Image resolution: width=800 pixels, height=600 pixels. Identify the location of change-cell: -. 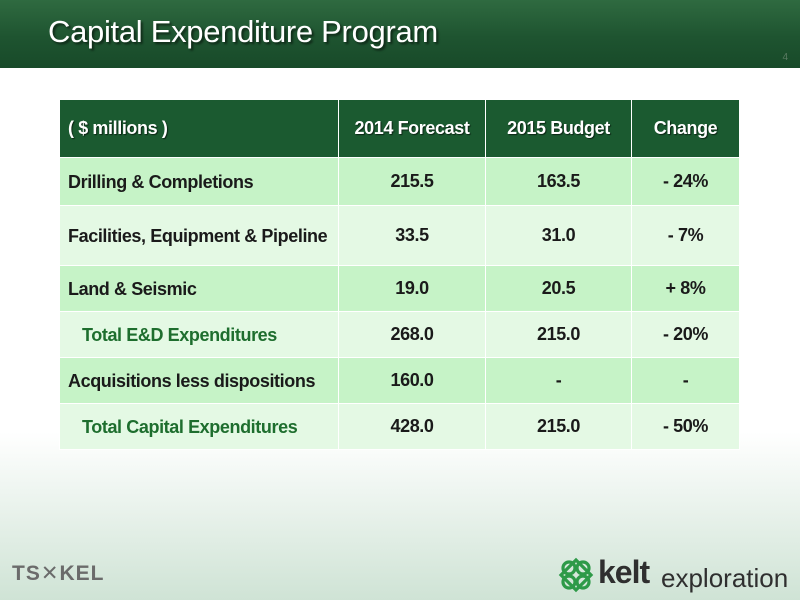
(685, 380).